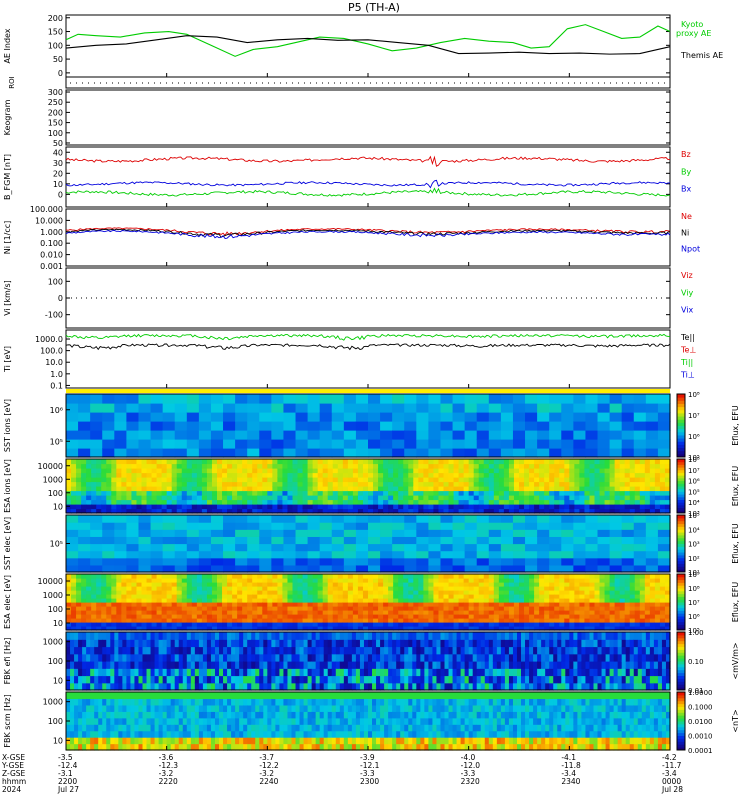  I want to click on esa-i-colorbar-tick: 10⁴, so click(694, 503).